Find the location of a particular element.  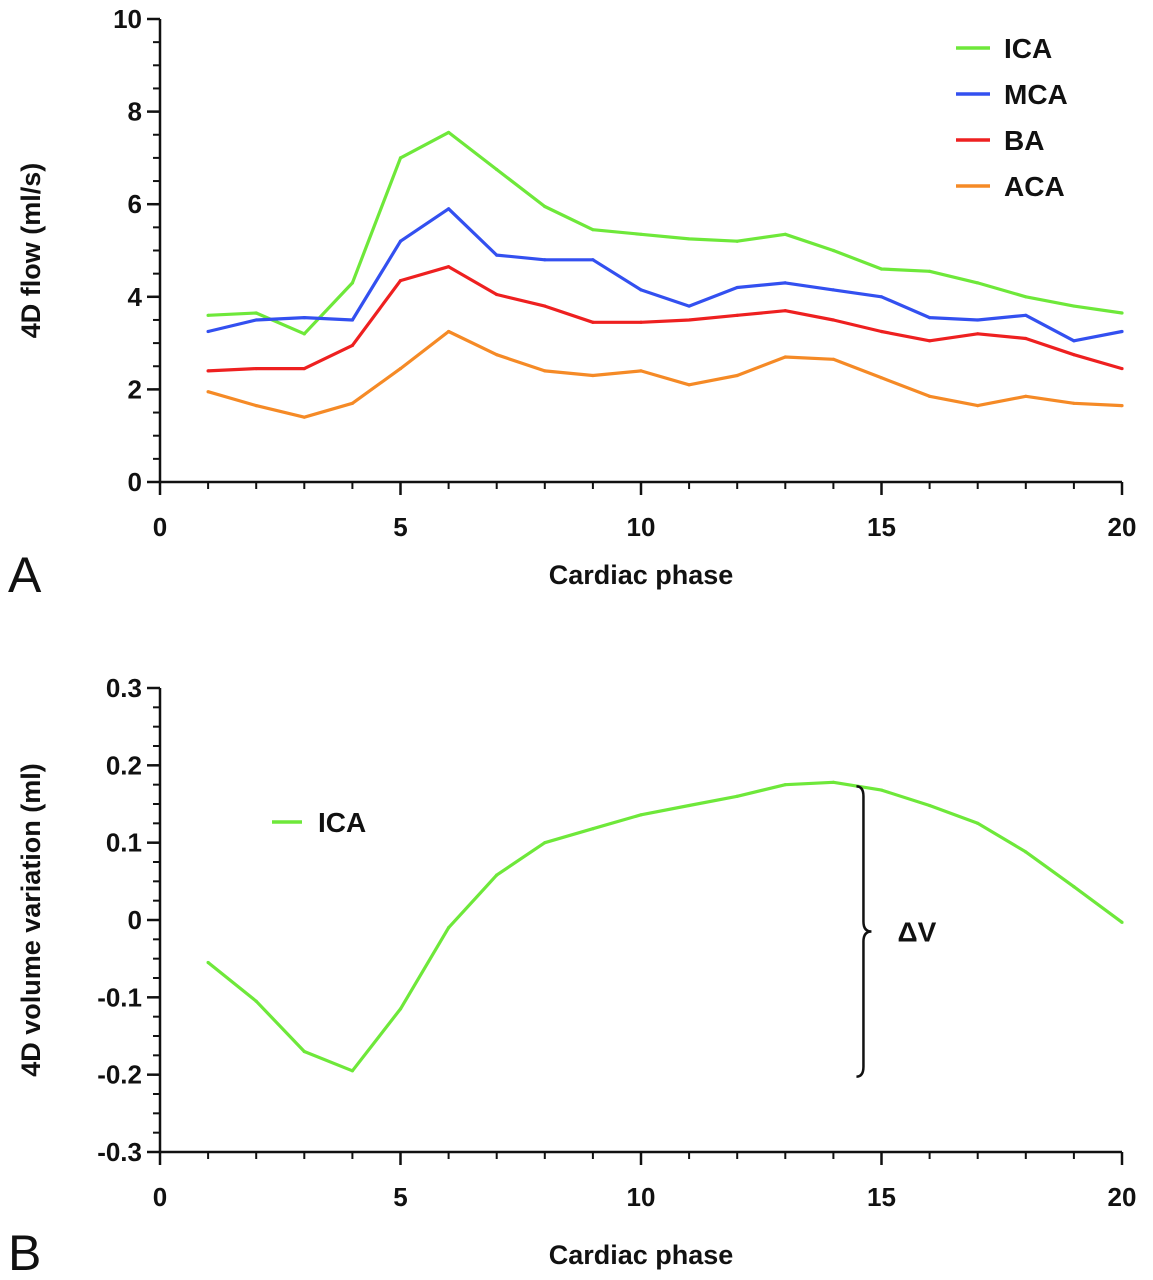

x-tick-label: 0 is located at coordinates (160, 527).